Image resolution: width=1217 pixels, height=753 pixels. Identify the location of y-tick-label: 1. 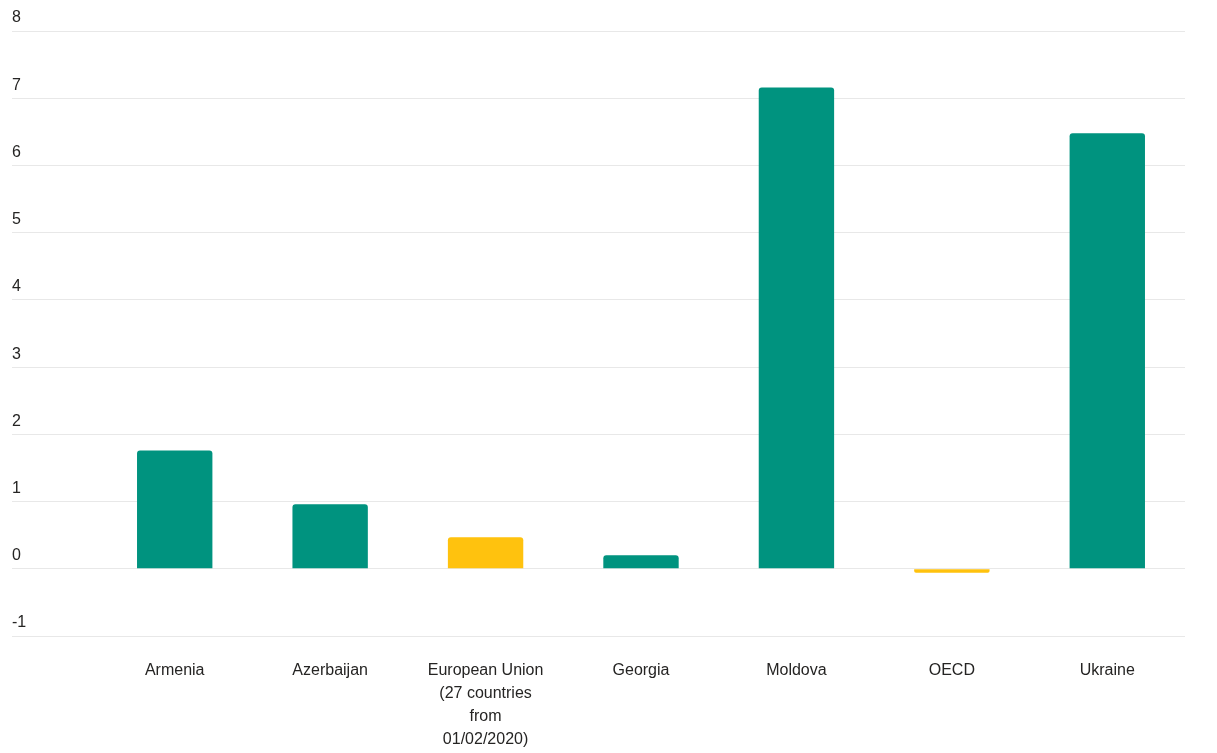
(16, 487).